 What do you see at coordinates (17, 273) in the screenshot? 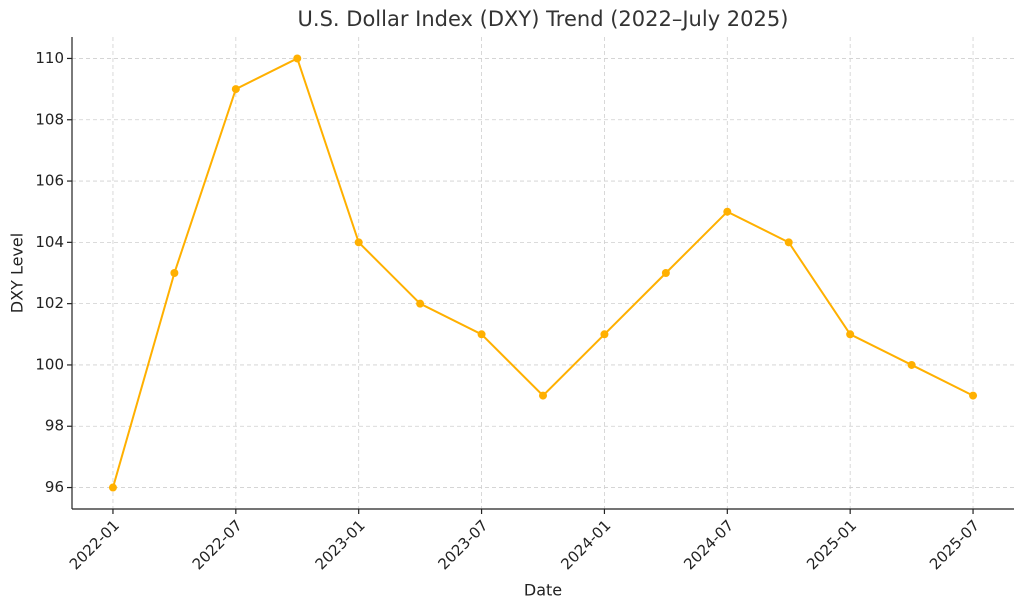
I see `y-axis-label: DXY Level` at bounding box center [17, 273].